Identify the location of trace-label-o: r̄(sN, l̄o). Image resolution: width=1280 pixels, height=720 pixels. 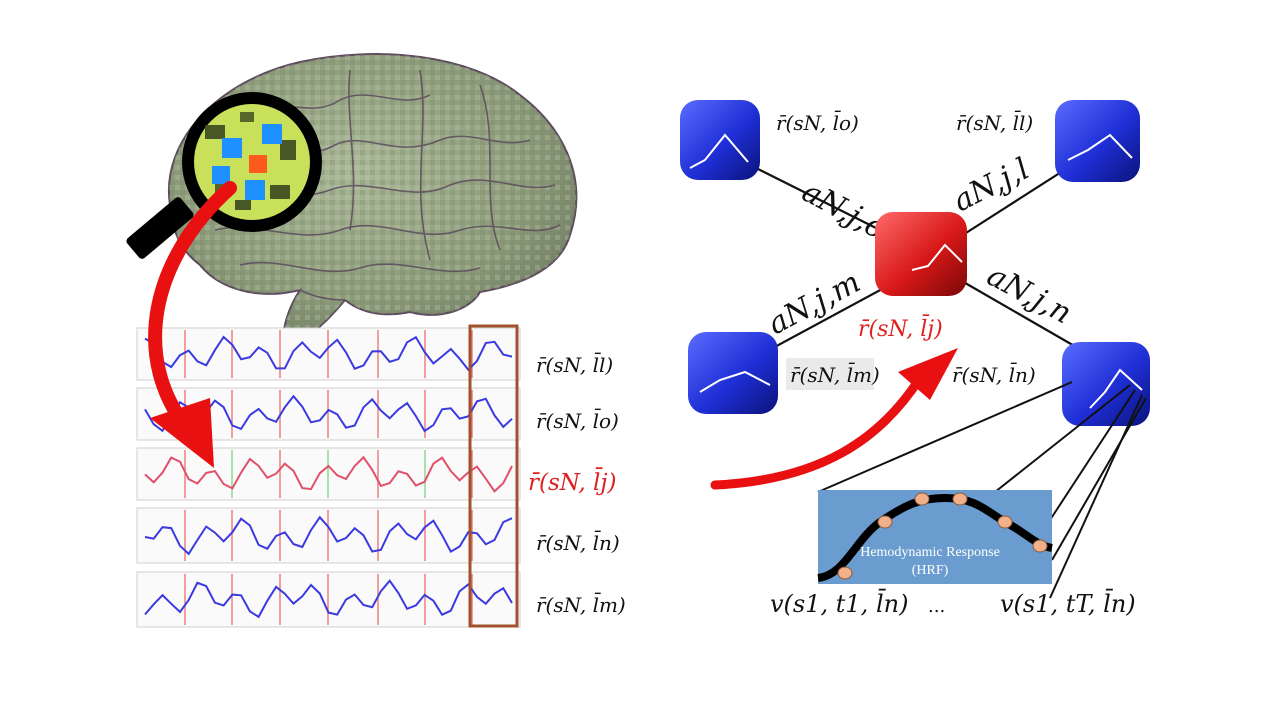
(577, 420).